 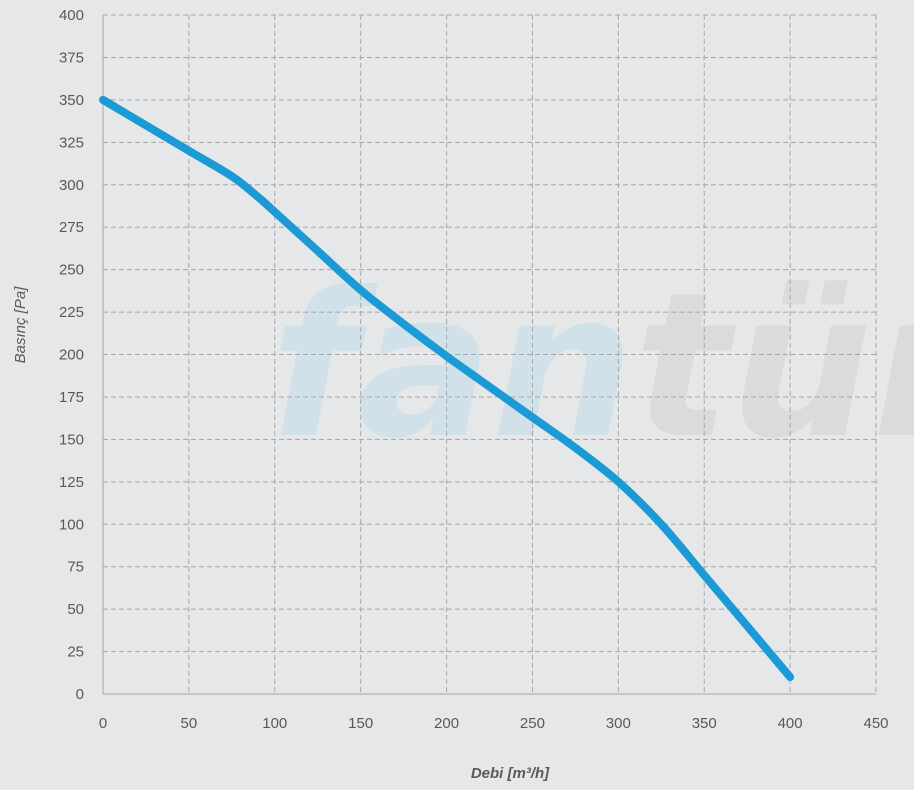 What do you see at coordinates (532, 723) in the screenshot?
I see `x-tick-label: 250` at bounding box center [532, 723].